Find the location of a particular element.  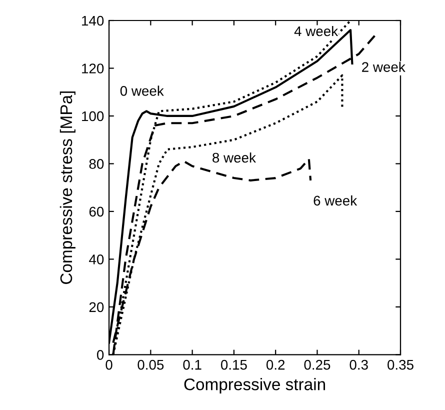

y-tick-label: 120 is located at coordinates (93, 69).